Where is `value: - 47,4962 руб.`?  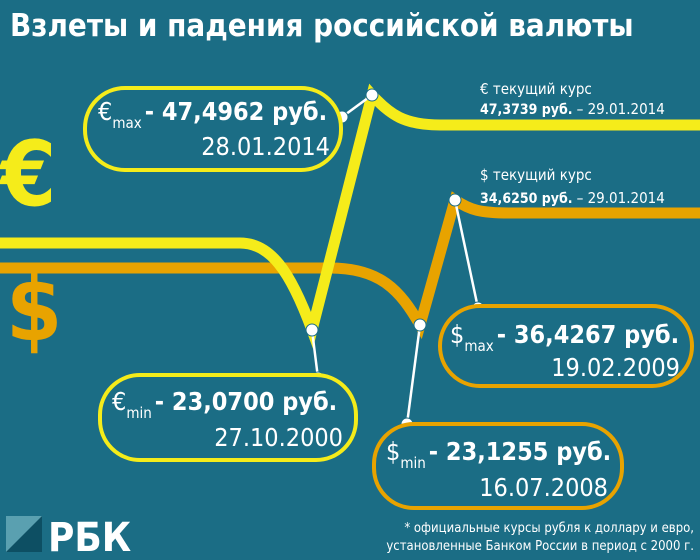
value: - 47,4962 руб. is located at coordinates (236, 111).